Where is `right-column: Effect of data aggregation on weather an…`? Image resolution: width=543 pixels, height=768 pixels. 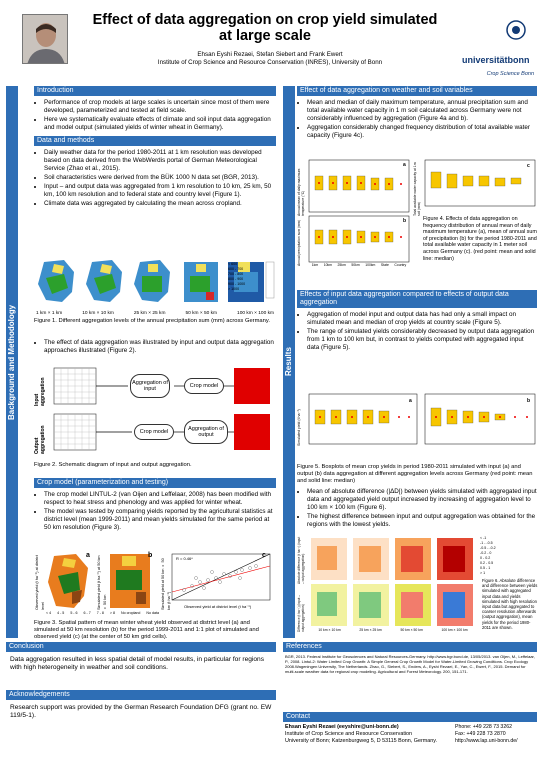 right-column: Effect of data aggregation on weather an… is located at coordinates (417, 113).